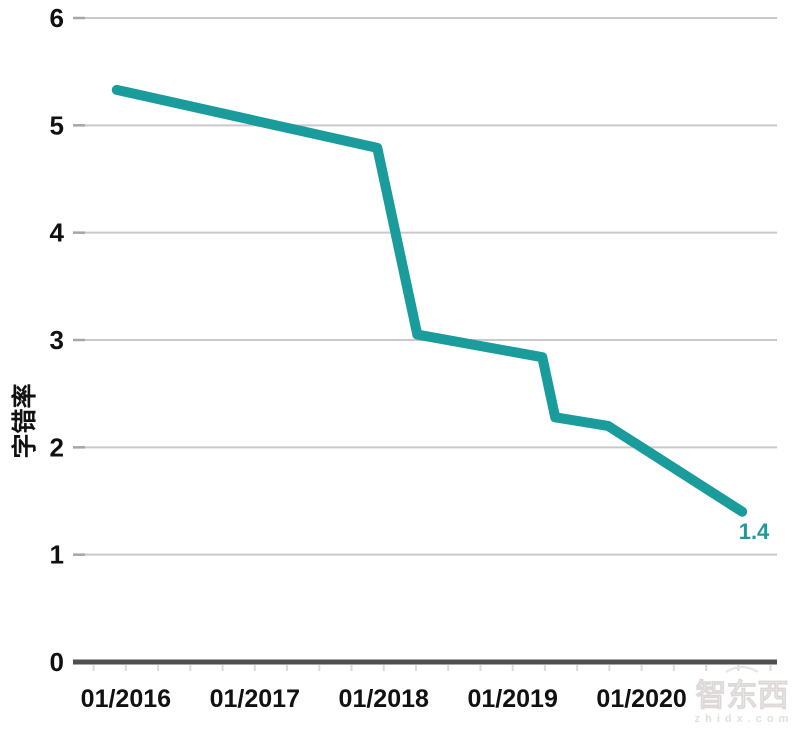  What do you see at coordinates (57, 233) in the screenshot?
I see `y-tick-label: 4` at bounding box center [57, 233].